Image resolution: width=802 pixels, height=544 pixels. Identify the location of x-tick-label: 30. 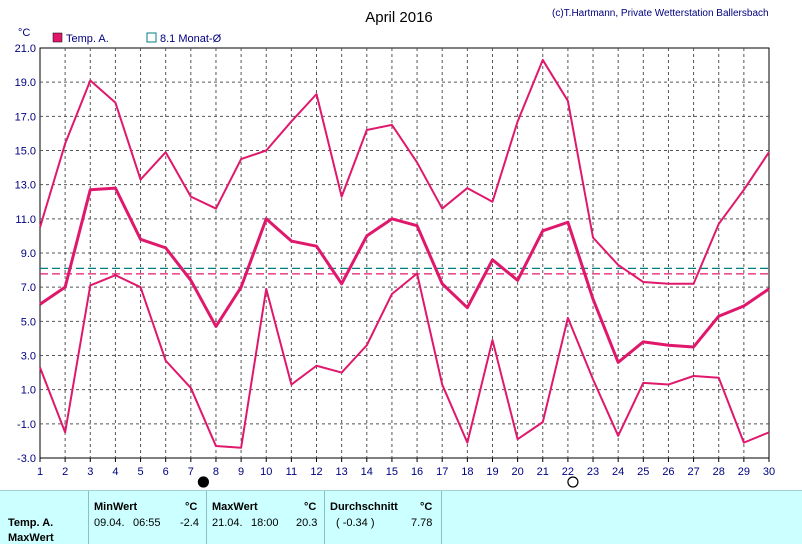
(769, 472).